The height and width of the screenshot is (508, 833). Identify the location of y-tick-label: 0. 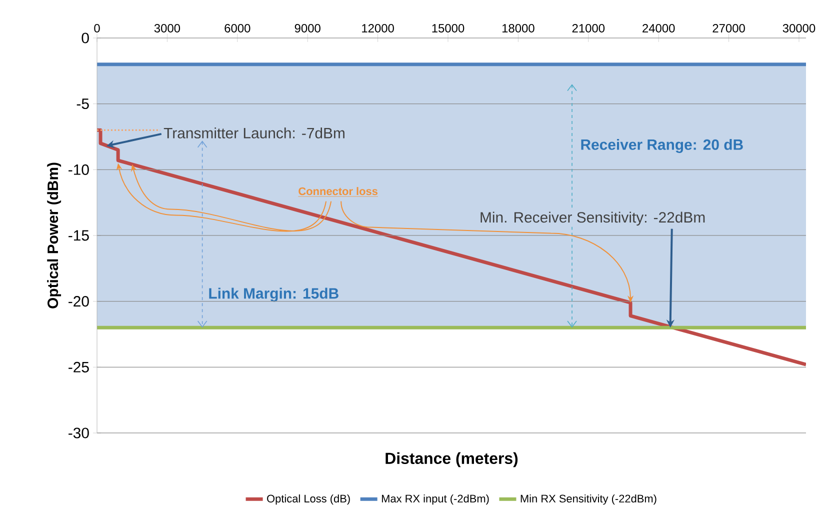
(85, 38).